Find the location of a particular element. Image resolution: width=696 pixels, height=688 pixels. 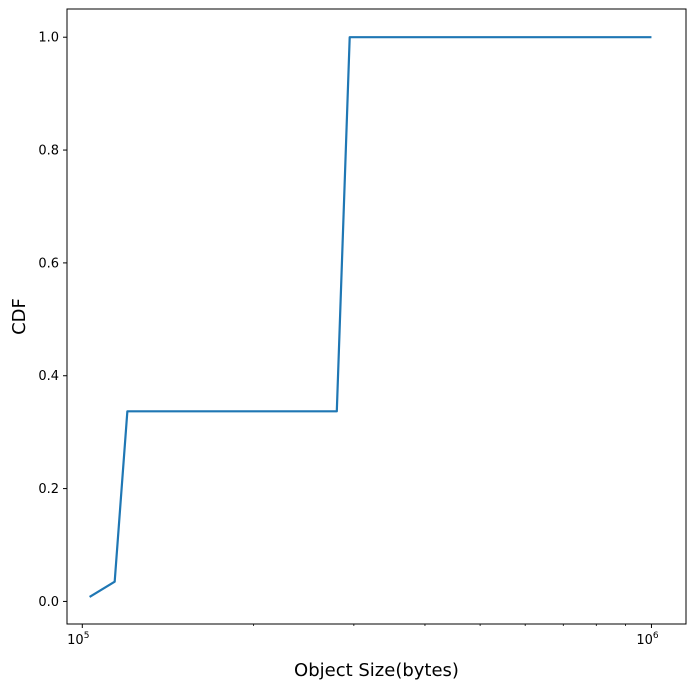

y-tick-label: 0.2 is located at coordinates (48, 489).